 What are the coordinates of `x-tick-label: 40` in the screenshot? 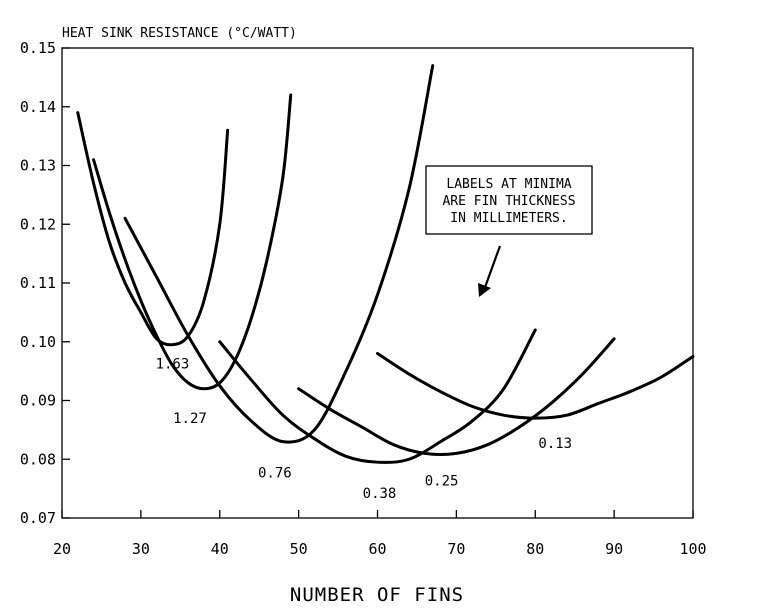 It's located at (220, 549).